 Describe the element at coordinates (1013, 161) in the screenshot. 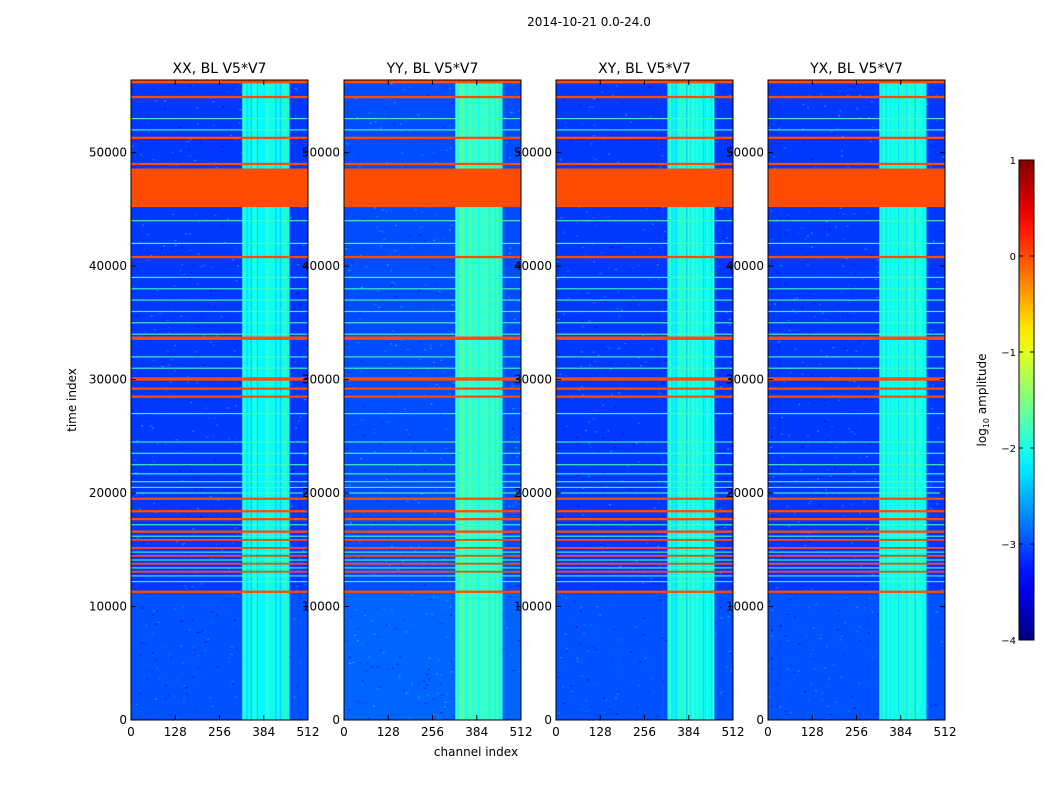

I see `colorbar-tick-label: 1` at that location.